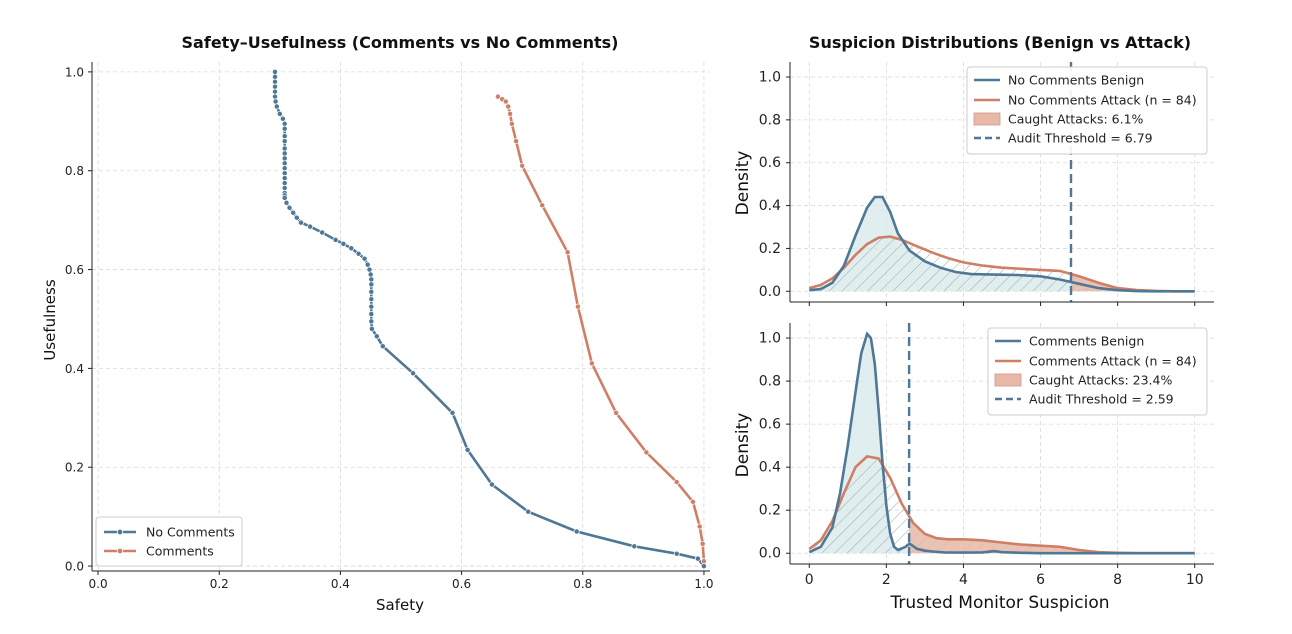  I want to click on left-xtick-label-4: 0.8, so click(582, 584).